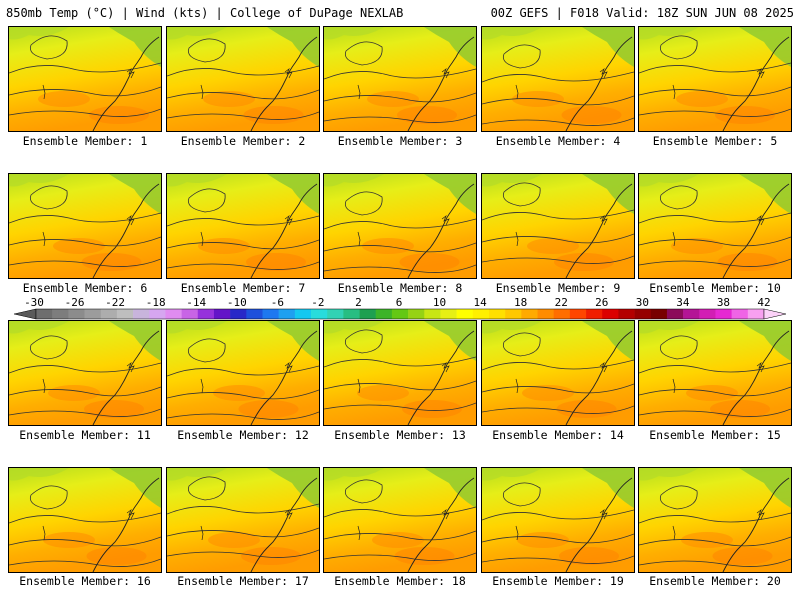  Describe the element at coordinates (715, 435) in the screenshot. I see `ensemble-member-label: Ensemble Member: 15` at that location.